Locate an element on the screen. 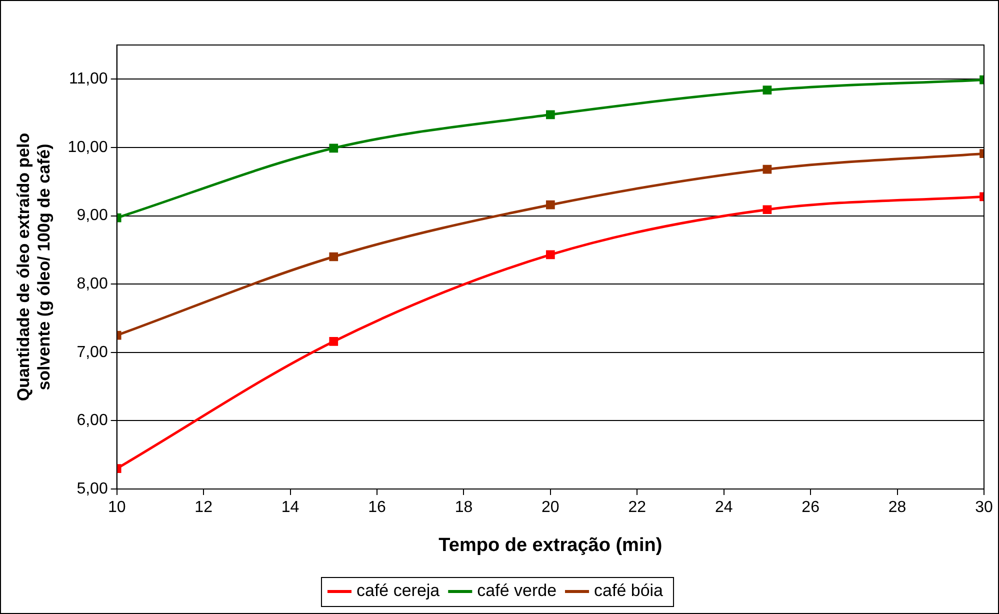 This screenshot has width=999, height=614. x-tick-label: 18 is located at coordinates (463, 507).